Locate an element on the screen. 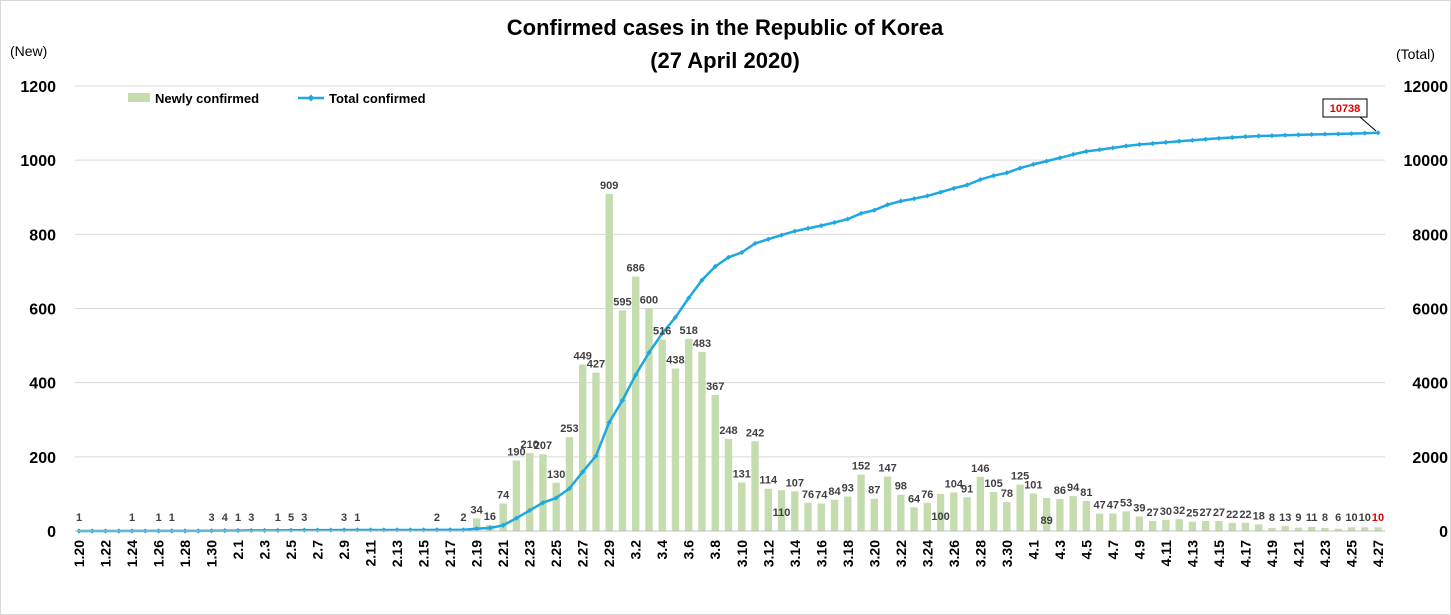 The width and height of the screenshot is (1451, 615). bar-value-label: 8 is located at coordinates (1325, 518).